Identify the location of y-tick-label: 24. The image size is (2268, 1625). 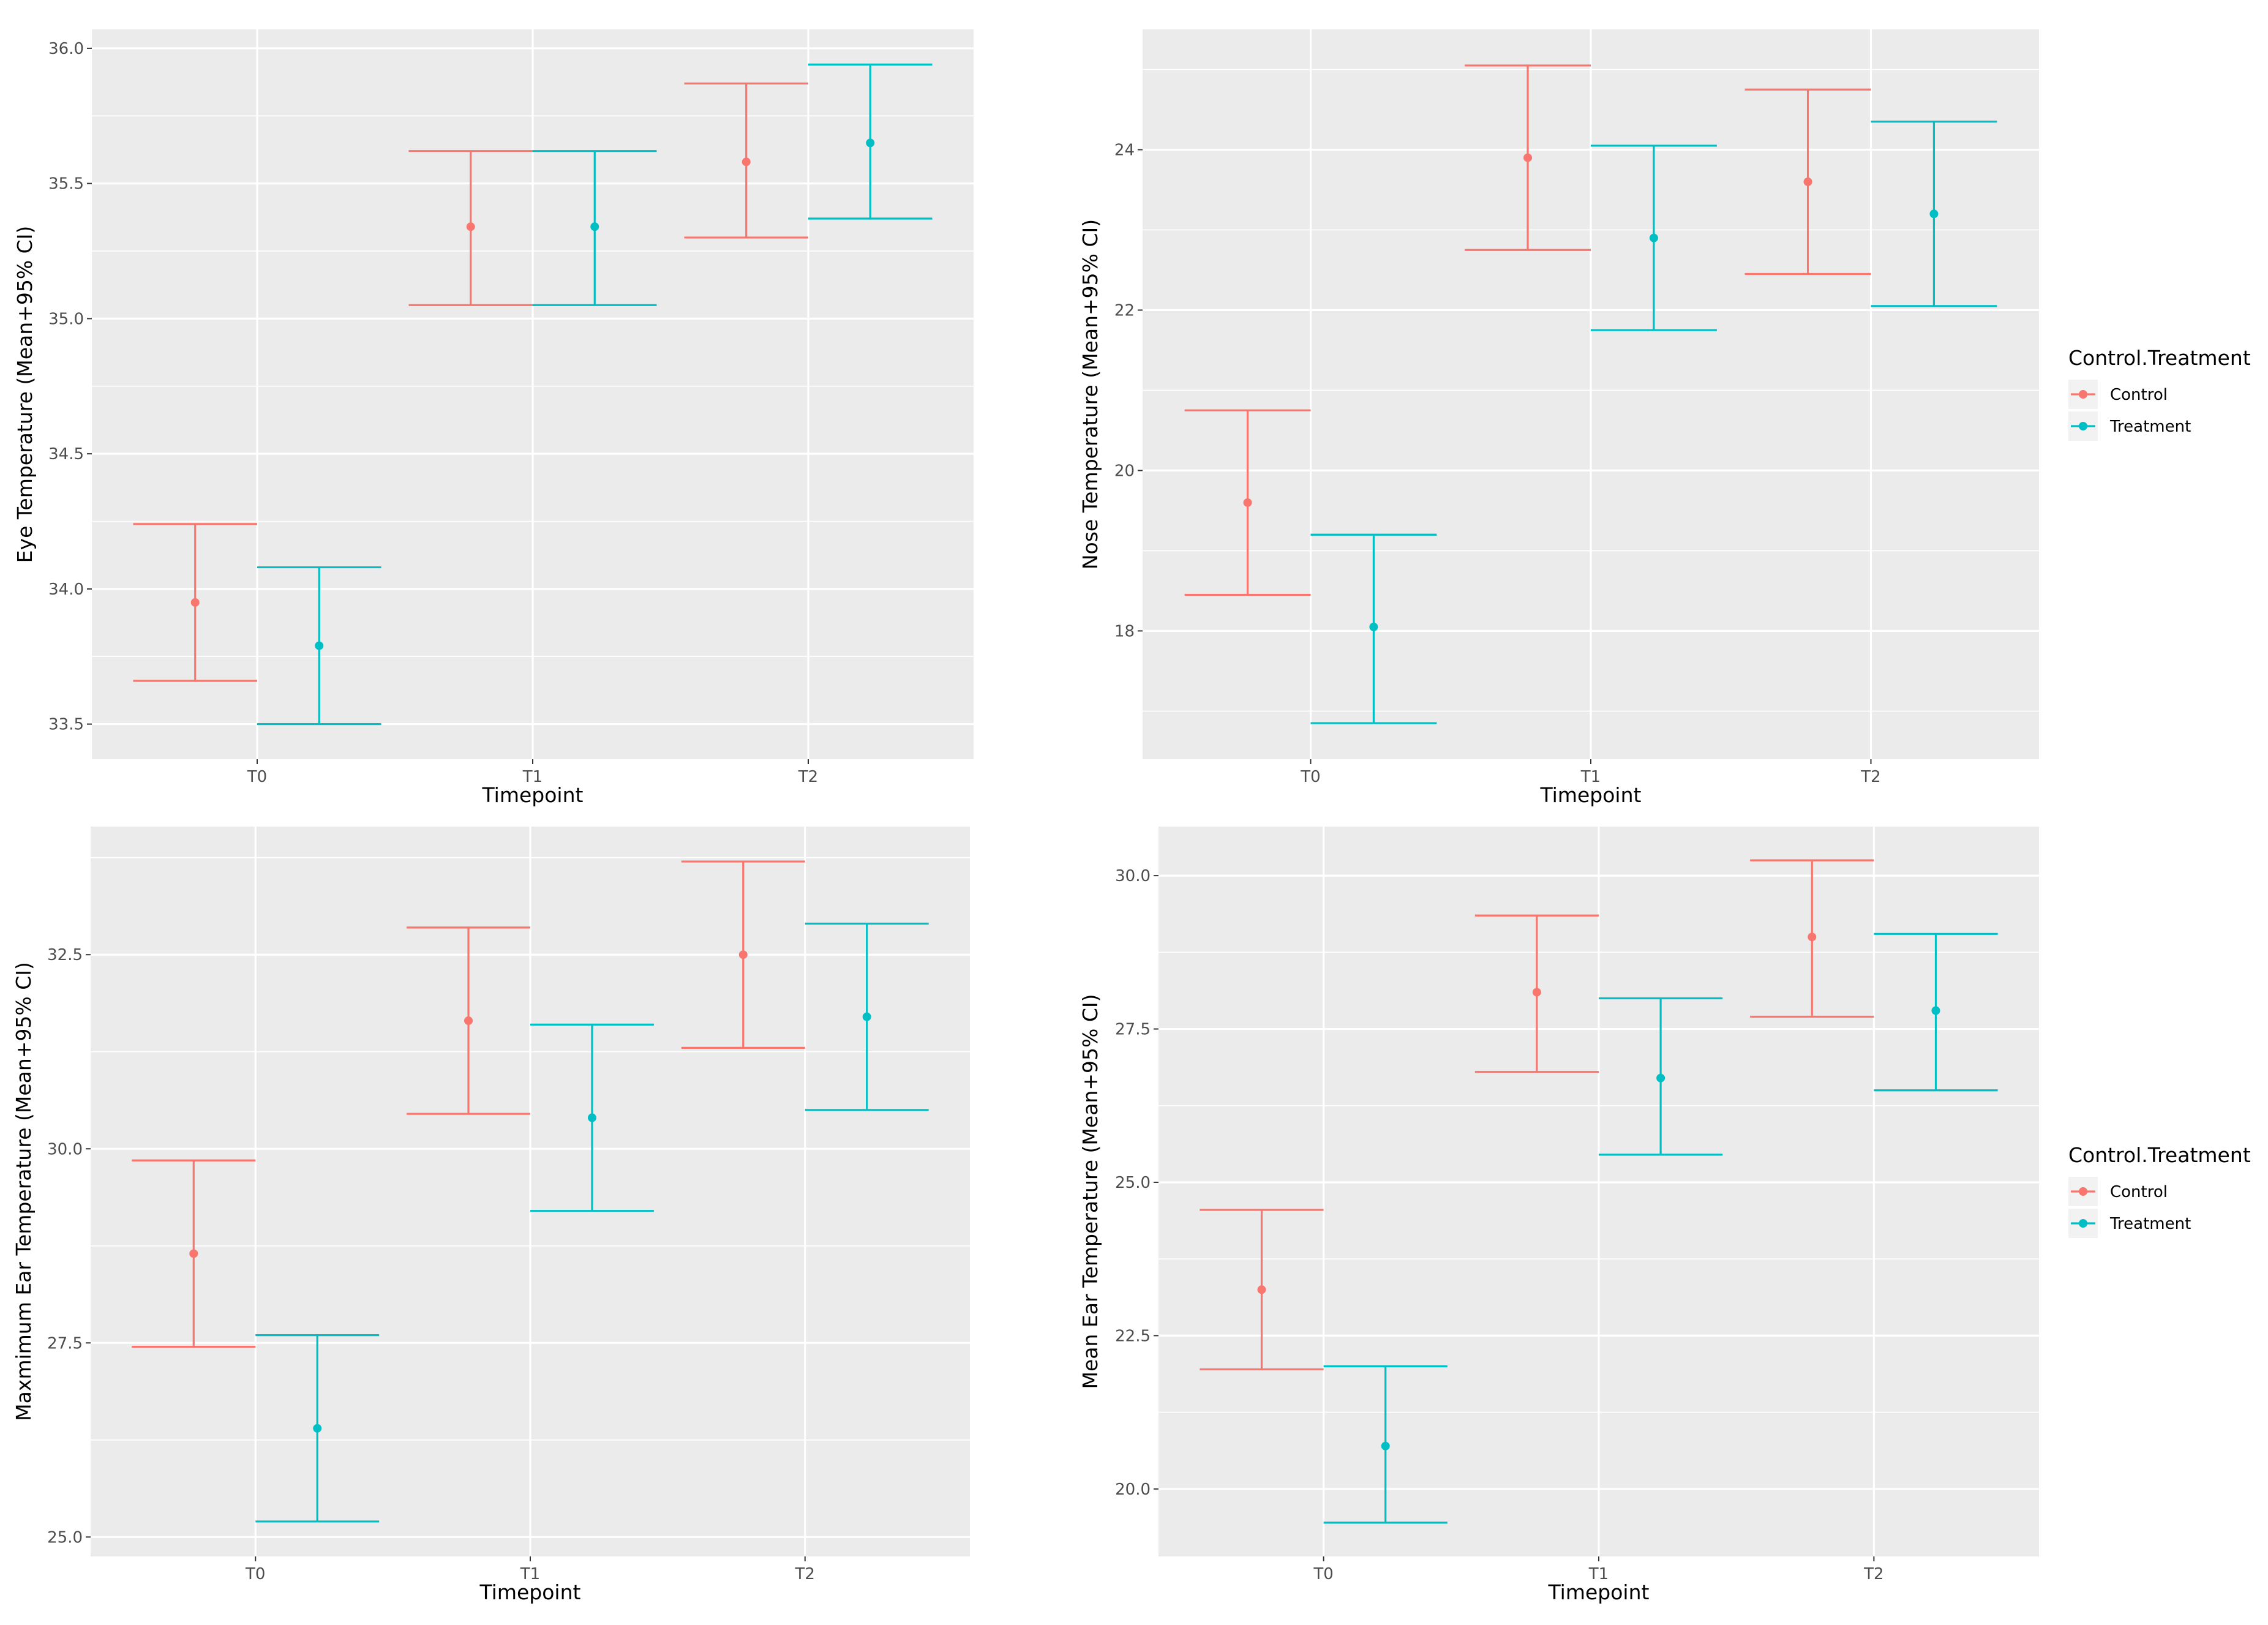
(1124, 150).